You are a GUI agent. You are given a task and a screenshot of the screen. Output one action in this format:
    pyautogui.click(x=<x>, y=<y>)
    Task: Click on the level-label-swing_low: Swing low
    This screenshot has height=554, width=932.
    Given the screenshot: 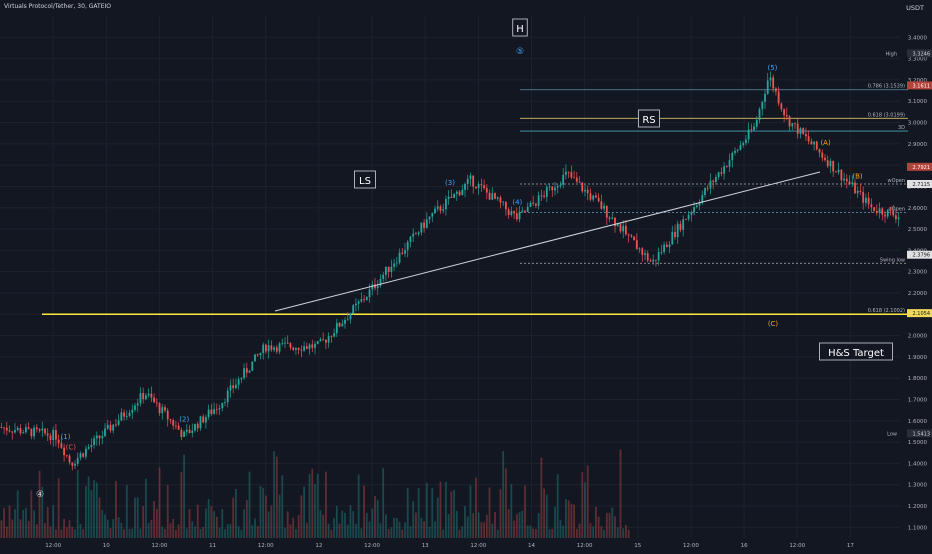 What is the action you would take?
    pyautogui.click(x=892, y=260)
    